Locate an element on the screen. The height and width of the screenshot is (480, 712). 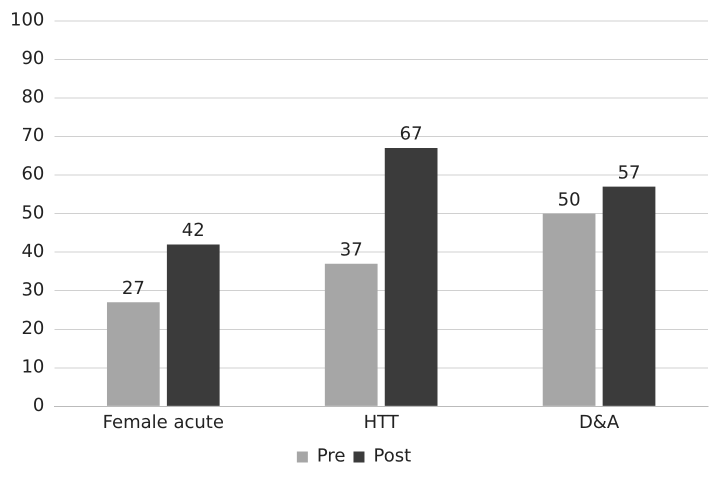
data-label: 42 is located at coordinates (193, 231).